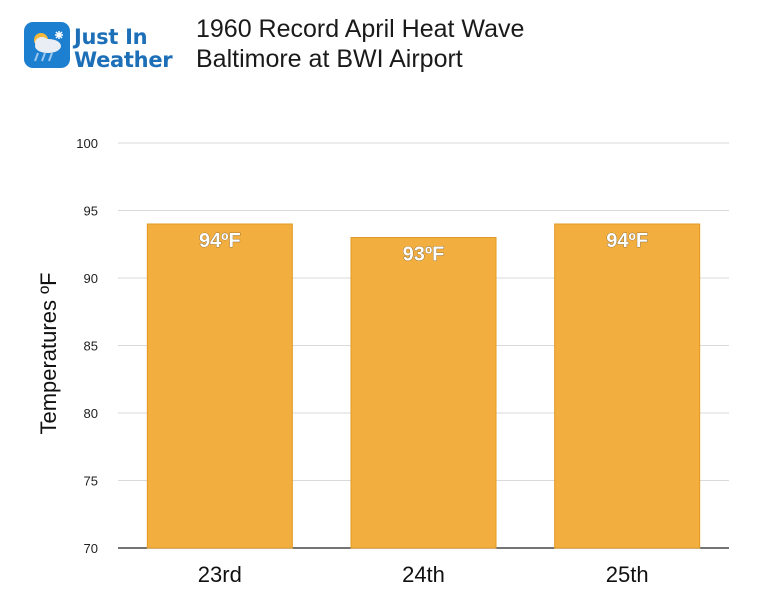 The width and height of the screenshot is (780, 595). I want to click on just-in-weather-logo: Just In Weather, so click(109, 50).